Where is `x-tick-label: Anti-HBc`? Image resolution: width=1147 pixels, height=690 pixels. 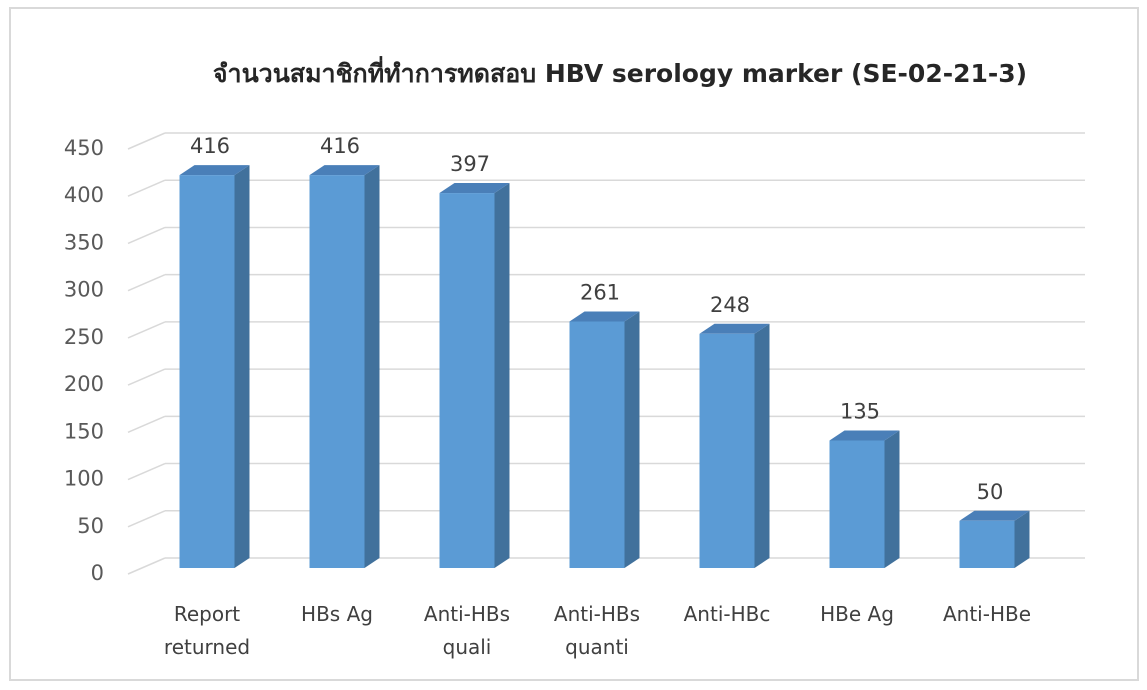
x-tick-label: Anti-HBc is located at coordinates (727, 614).